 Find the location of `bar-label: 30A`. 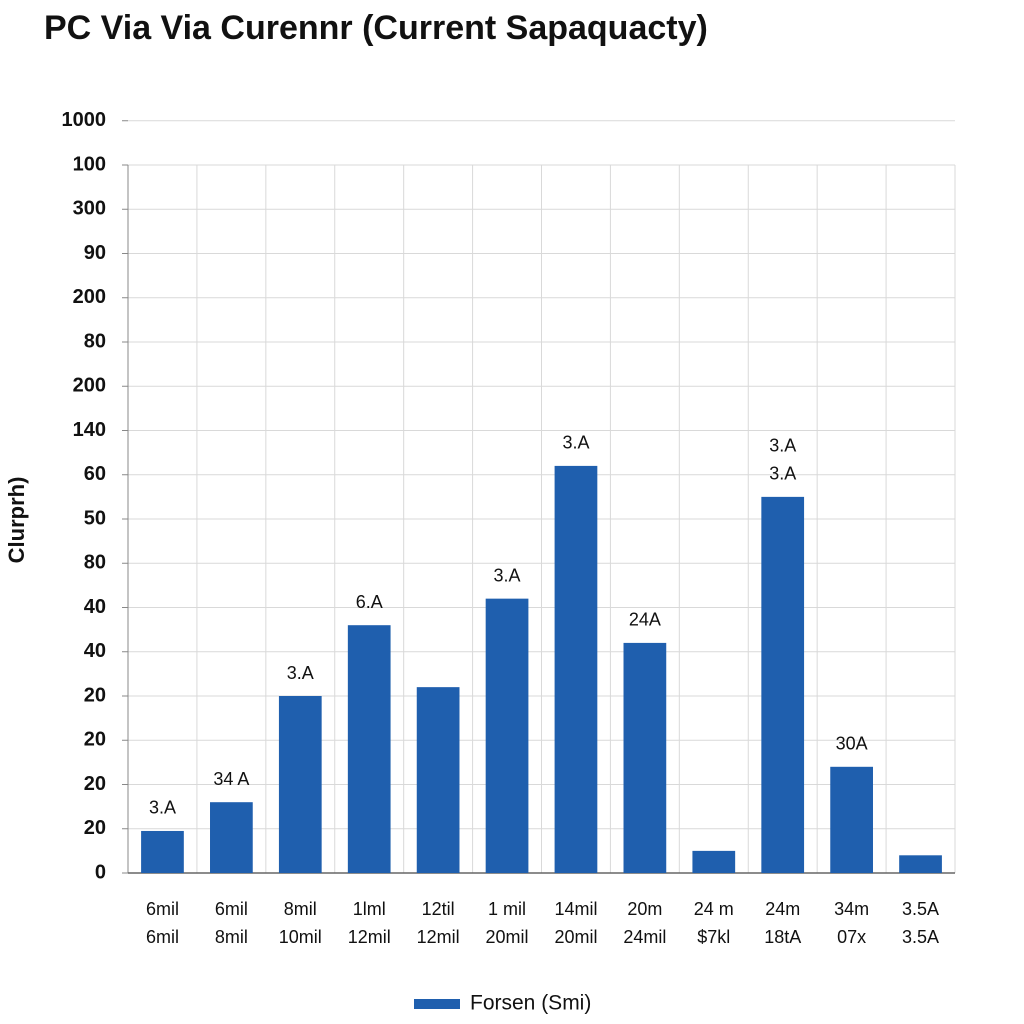

bar-label: 30A is located at coordinates (852, 744).